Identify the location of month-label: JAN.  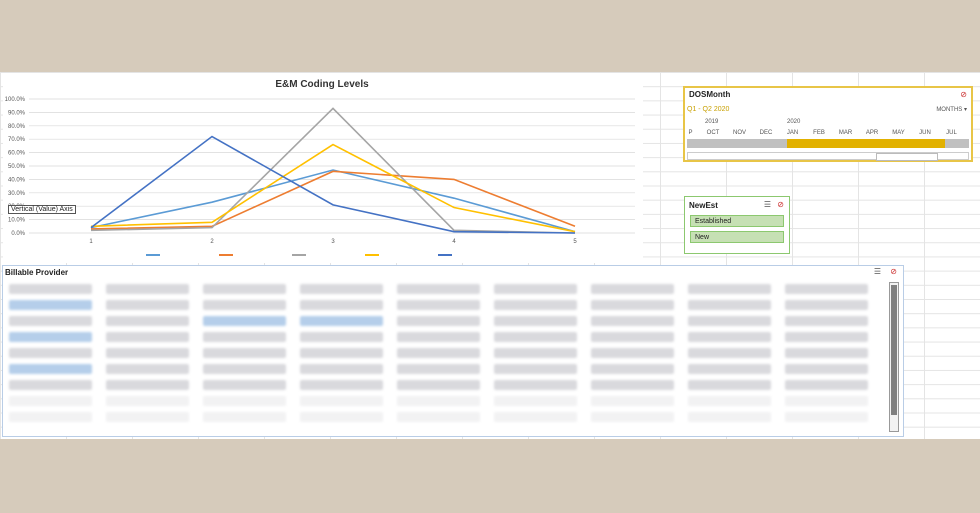
(792, 133).